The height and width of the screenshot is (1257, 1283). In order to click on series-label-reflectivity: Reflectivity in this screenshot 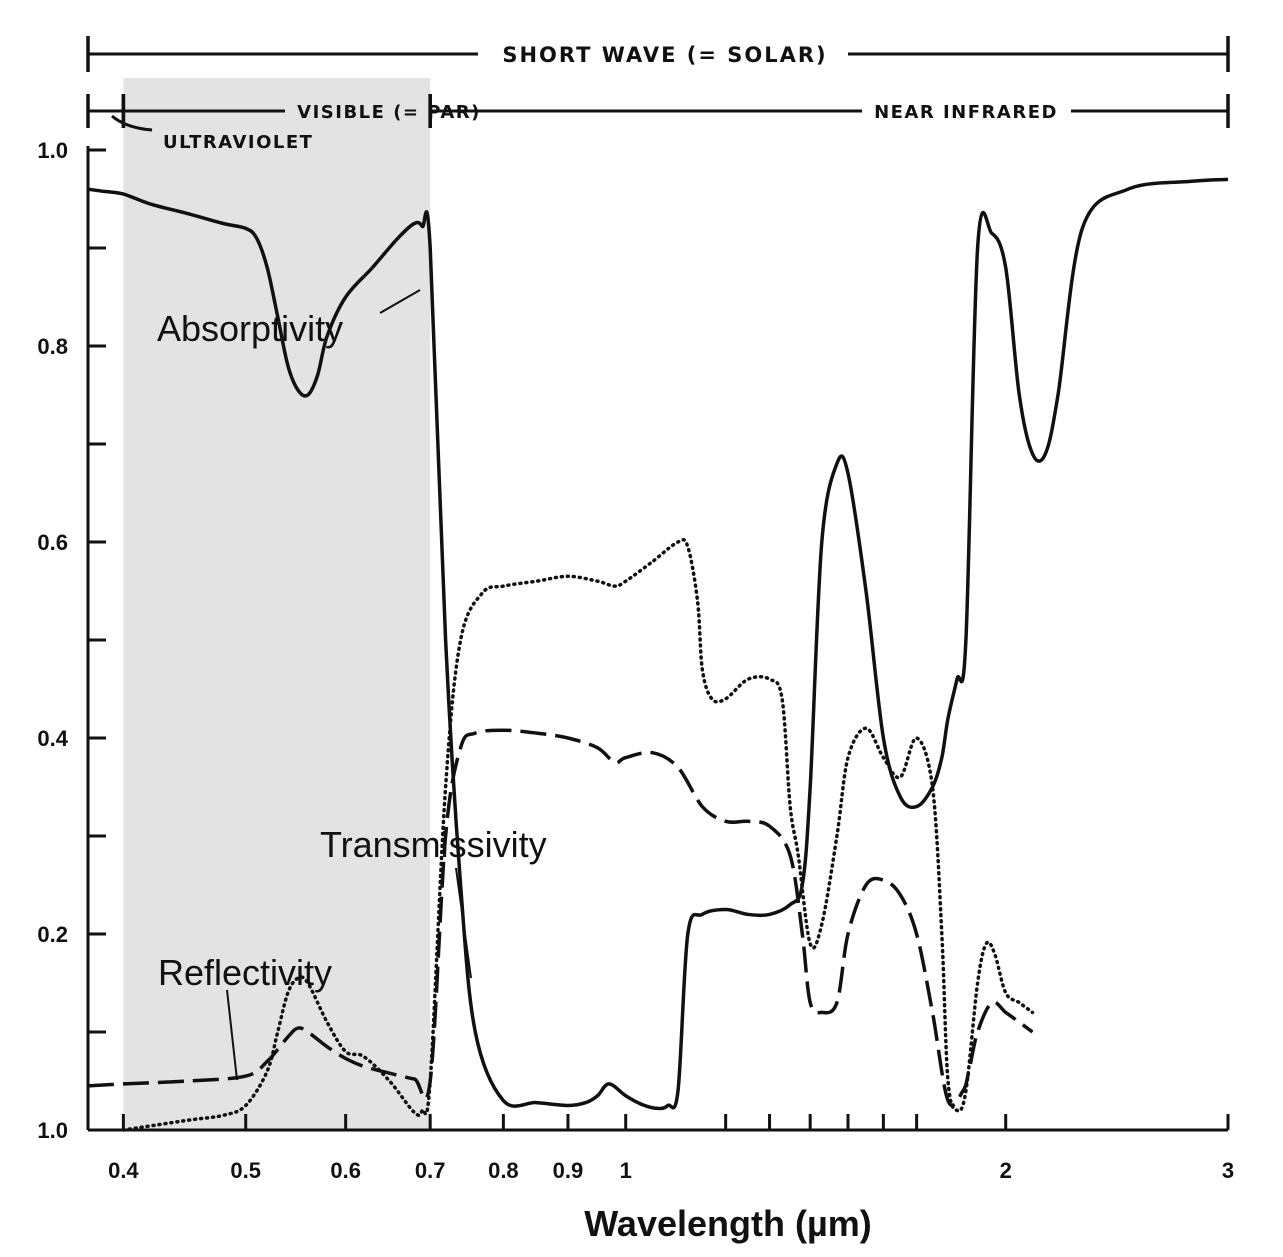, I will do `click(245, 972)`.